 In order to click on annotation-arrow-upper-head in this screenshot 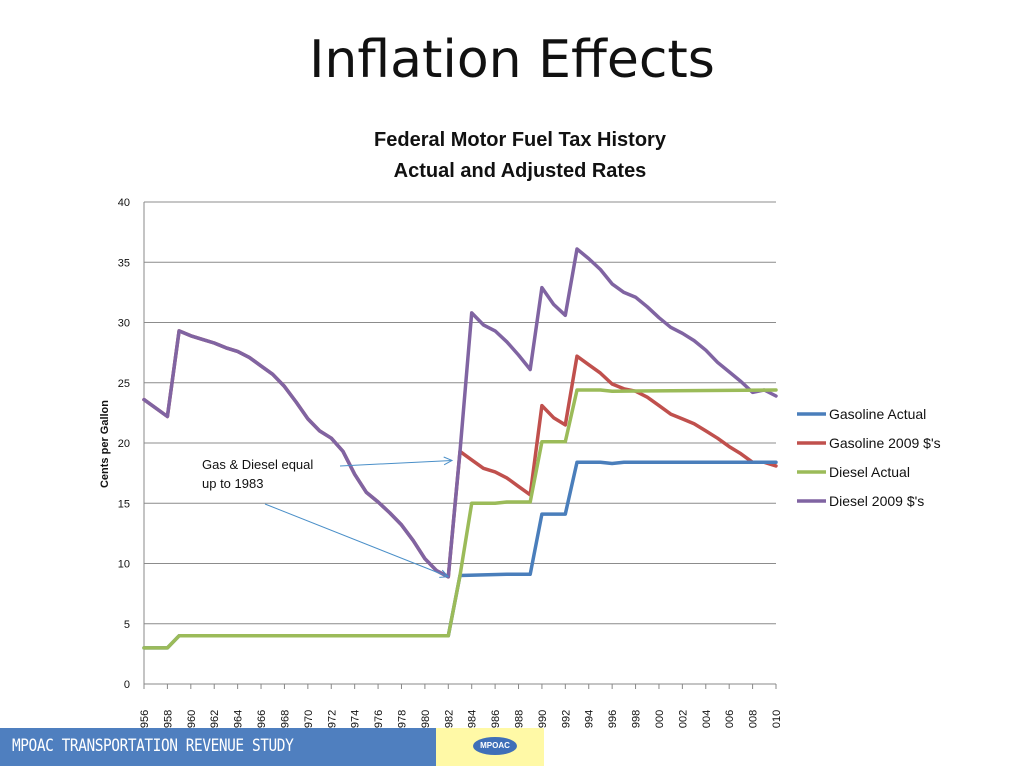, I will do `click(448, 461)`.